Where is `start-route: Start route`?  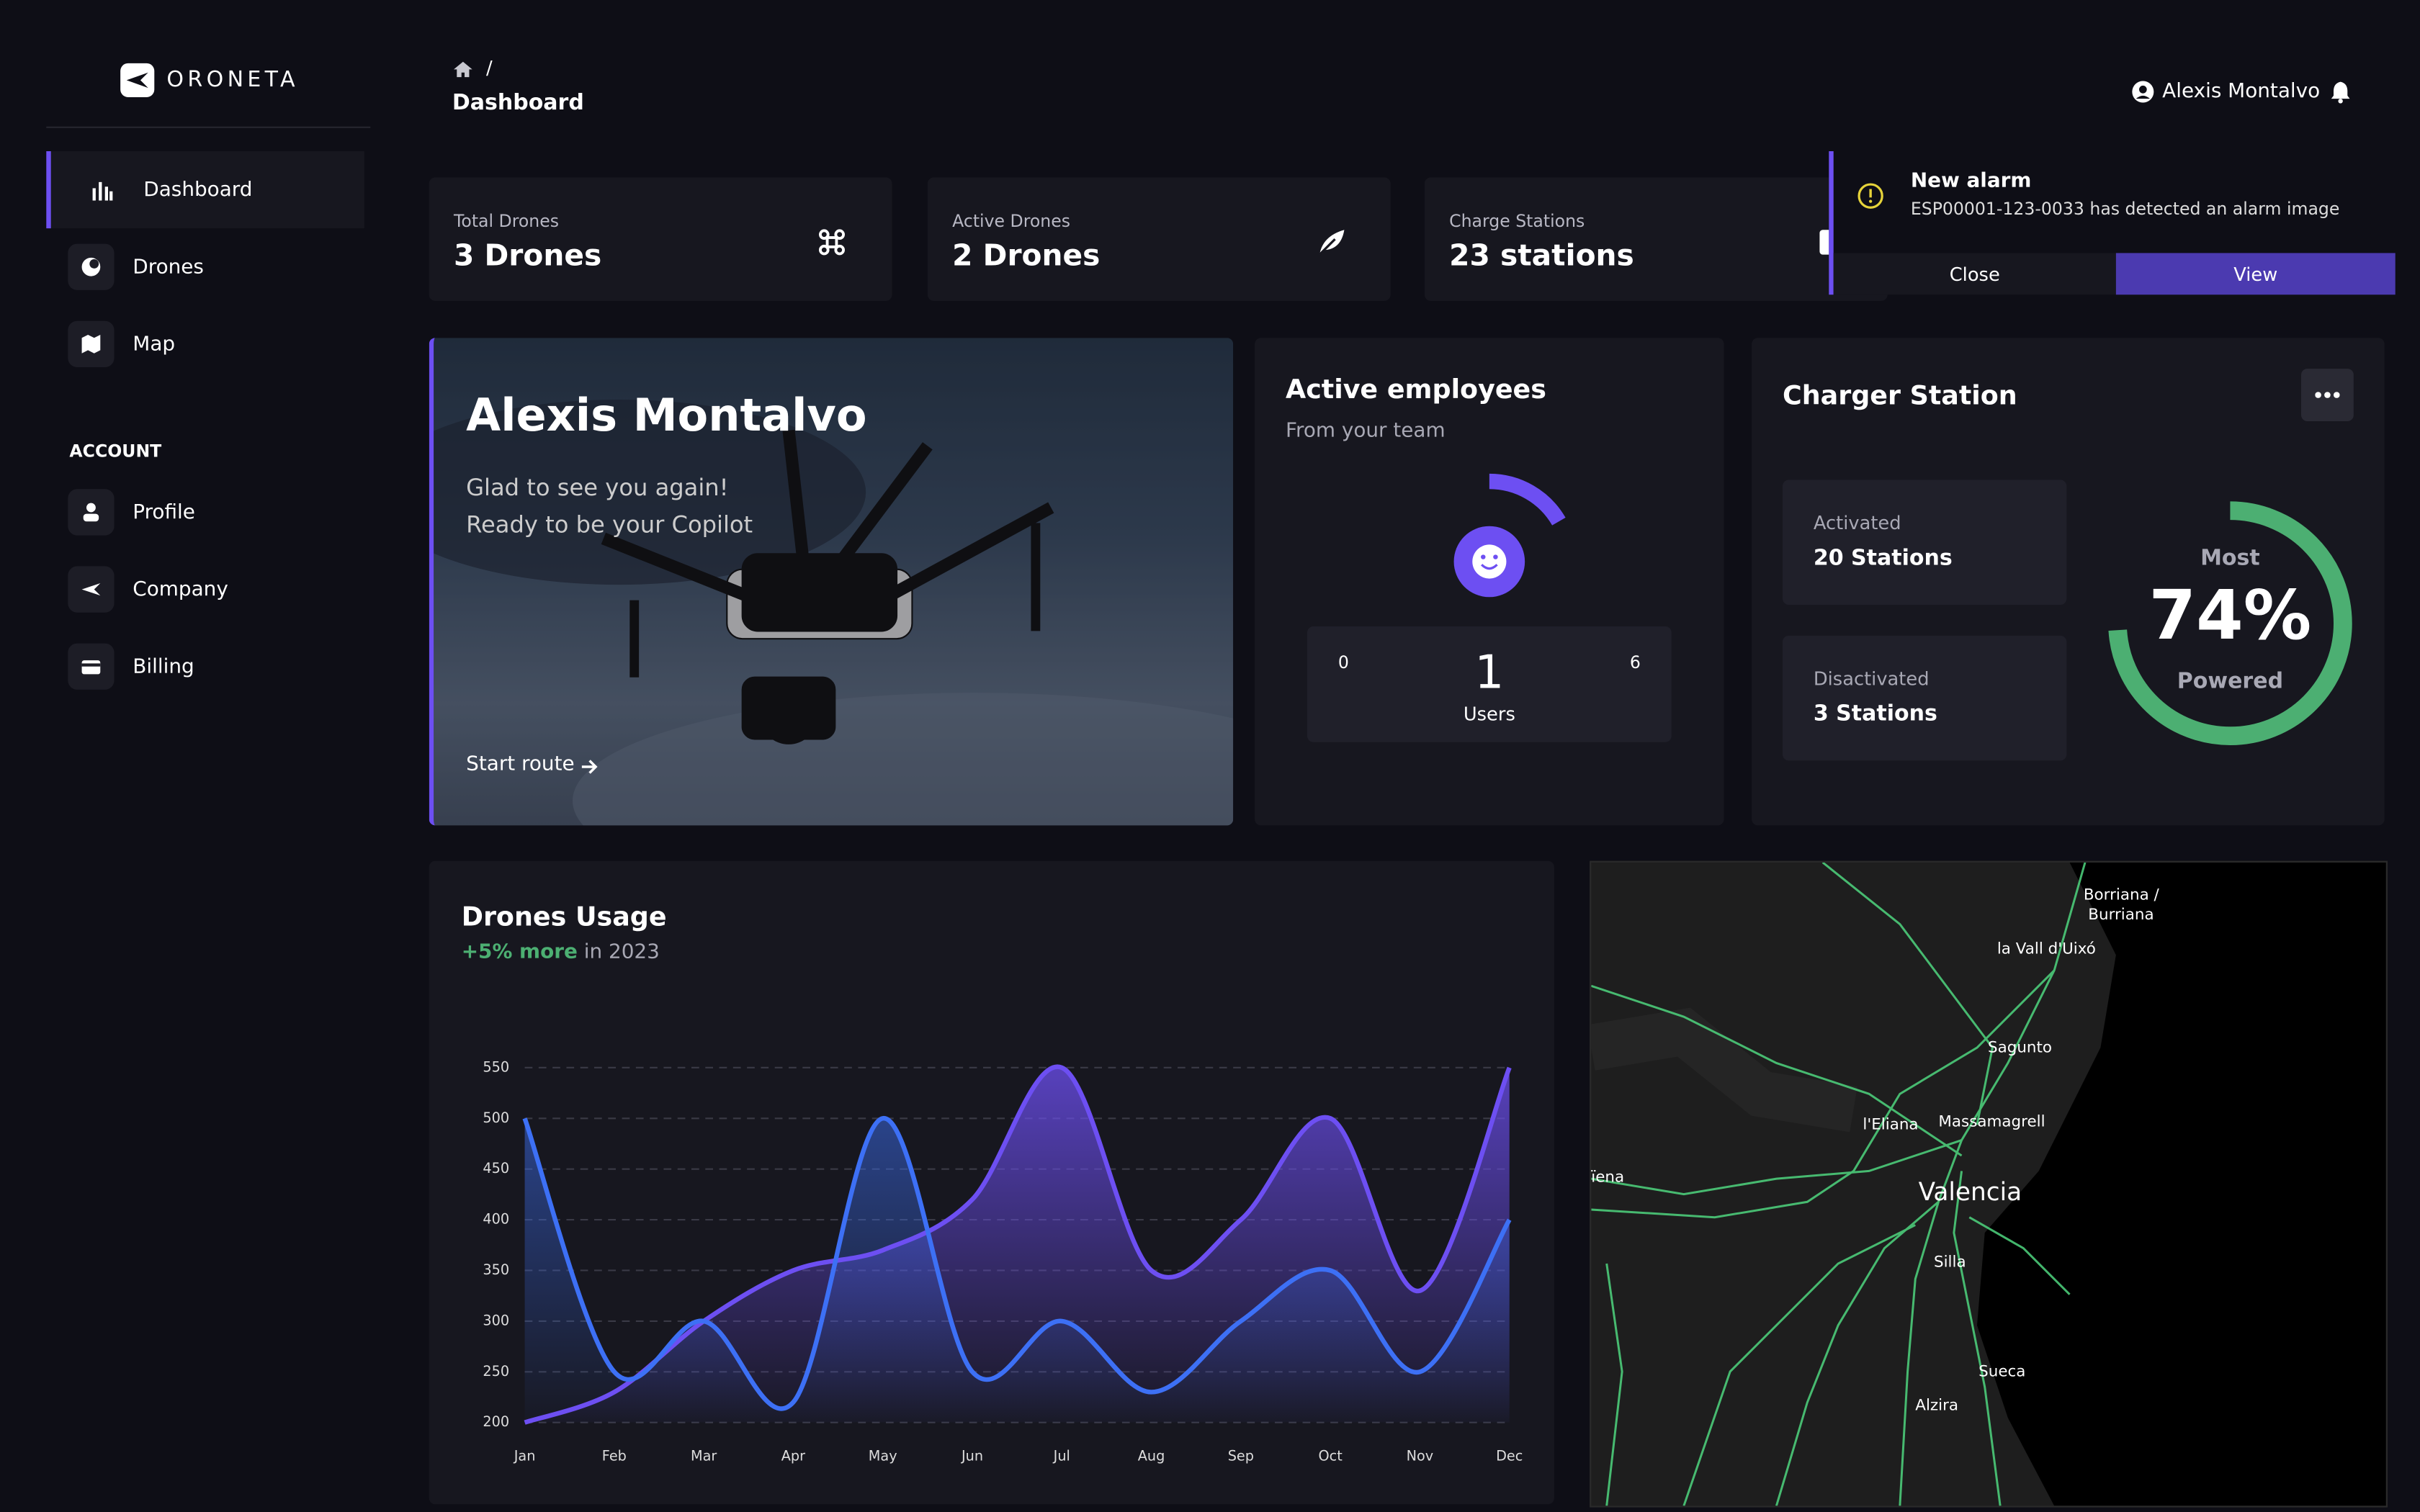 start-route: Start route is located at coordinates (520, 764).